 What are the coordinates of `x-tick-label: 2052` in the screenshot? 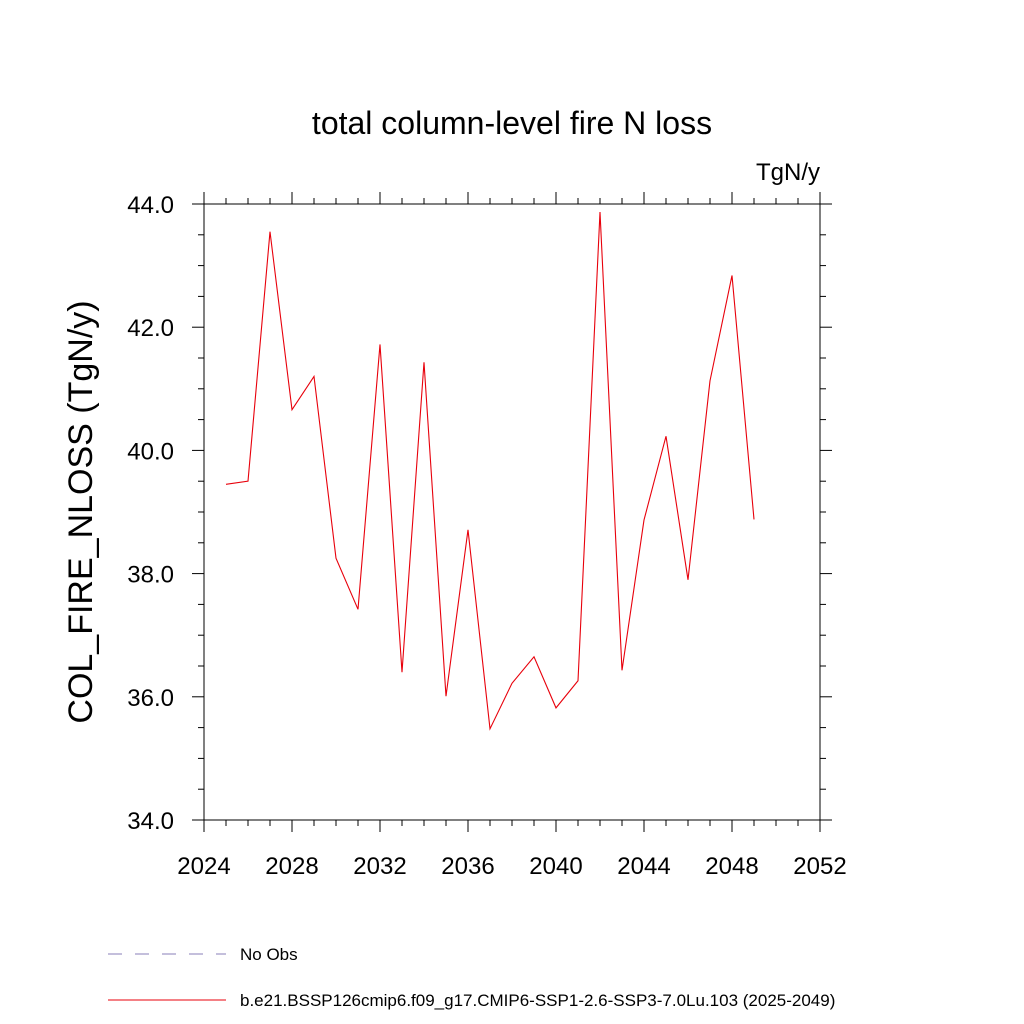 It's located at (819, 866).